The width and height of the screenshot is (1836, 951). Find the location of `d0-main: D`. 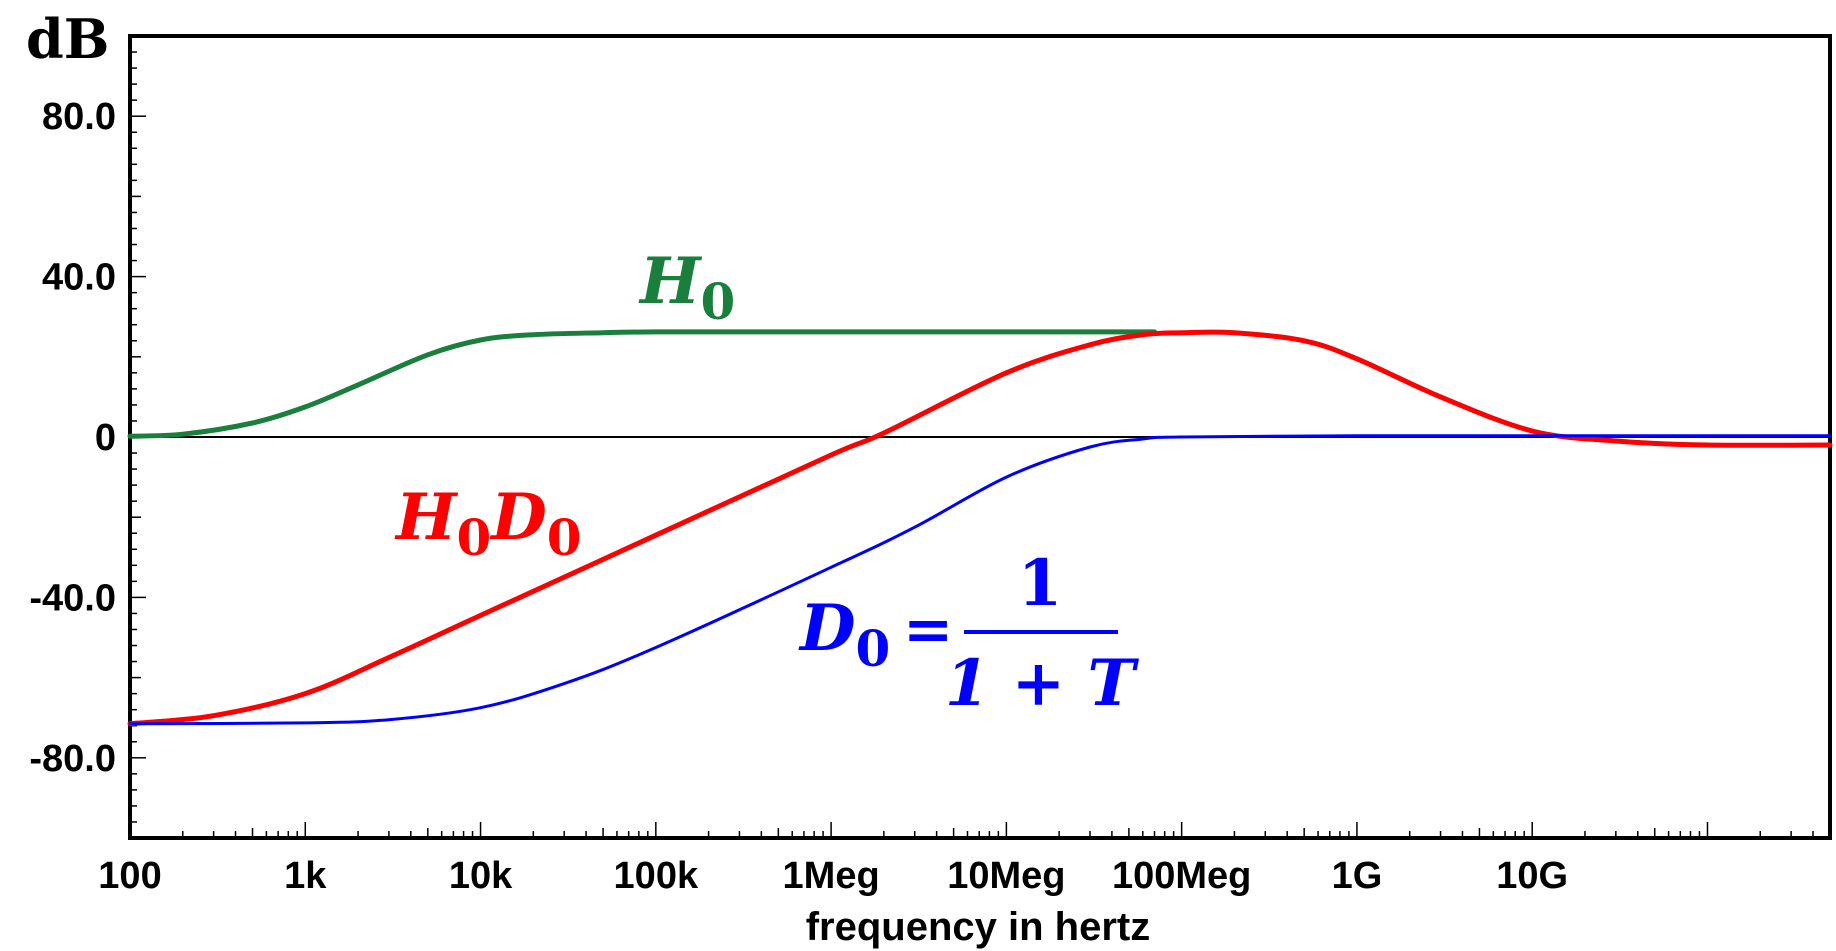

d0-main: D is located at coordinates (827, 628).